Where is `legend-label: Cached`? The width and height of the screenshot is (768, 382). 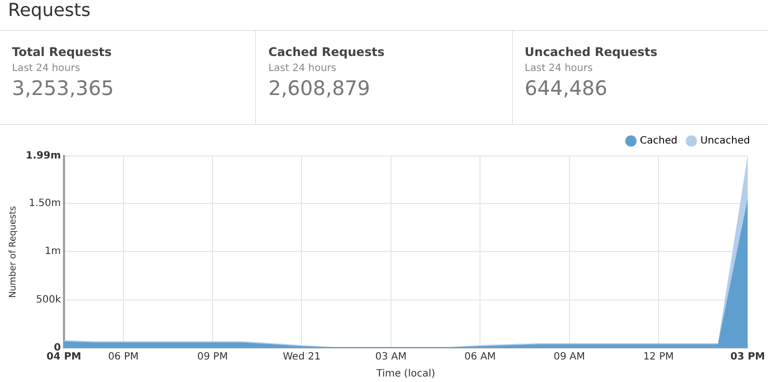 legend-label: Cached is located at coordinates (659, 141).